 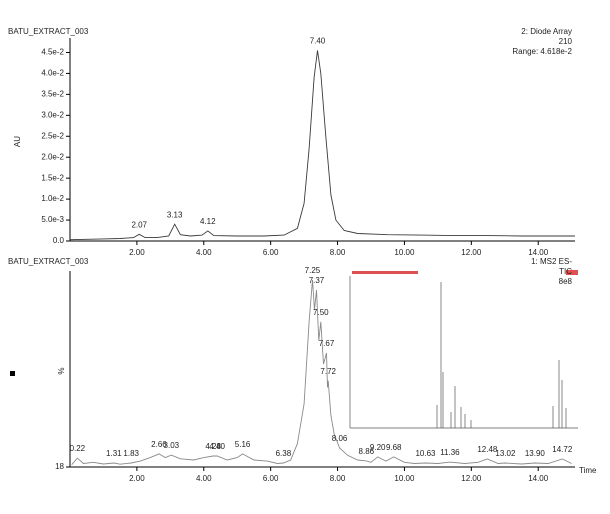 I want to click on panel-header: 8e8, so click(x=566, y=281).